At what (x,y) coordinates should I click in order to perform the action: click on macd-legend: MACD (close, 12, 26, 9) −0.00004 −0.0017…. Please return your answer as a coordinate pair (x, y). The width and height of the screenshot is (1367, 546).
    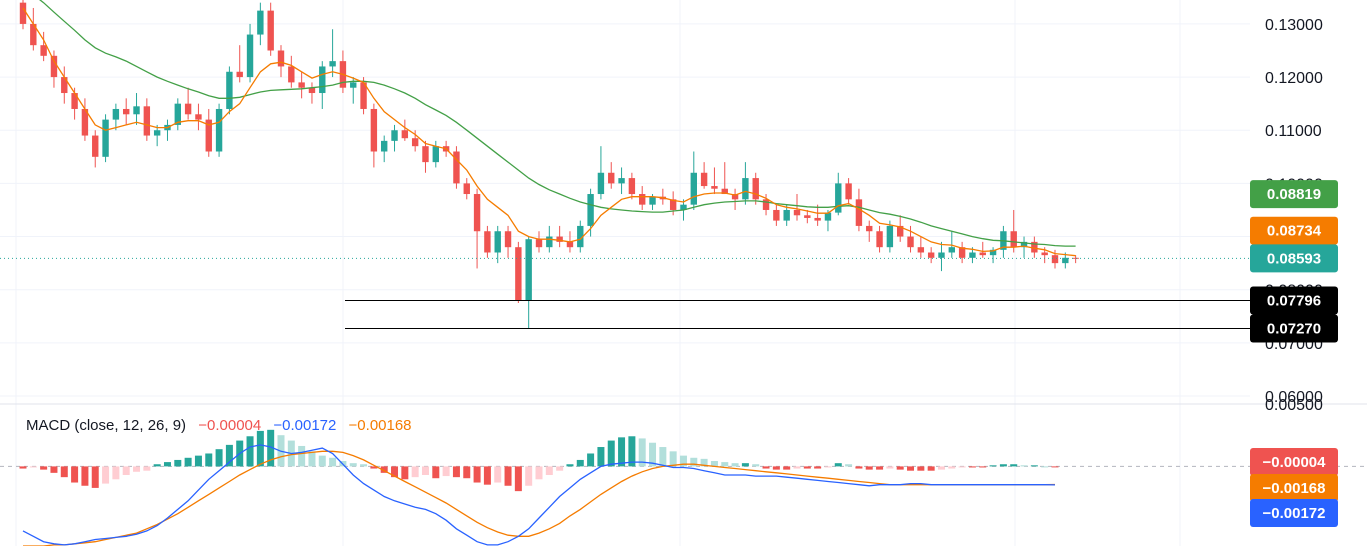
    Looking at the image, I should click on (223, 425).